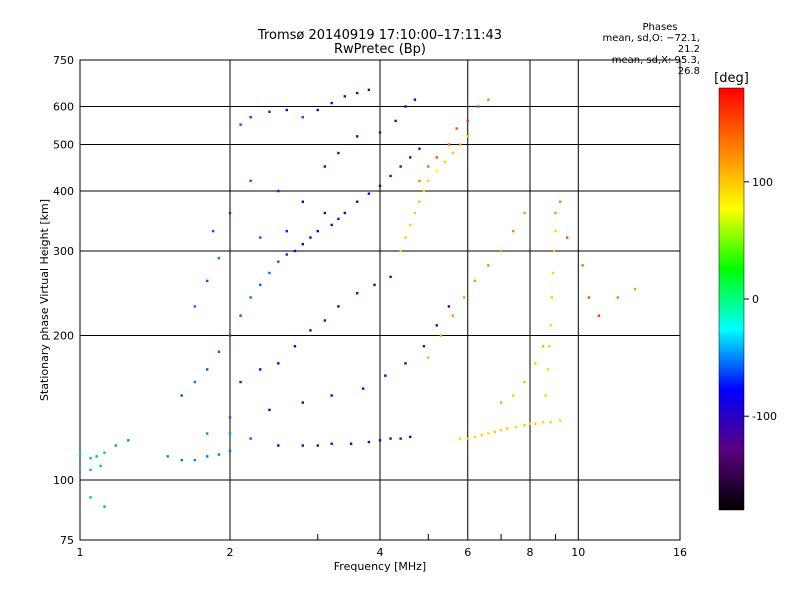 The height and width of the screenshot is (600, 800). What do you see at coordinates (651, 44) in the screenshot?
I see `phases-o-line: mean, sd,O: −72.1, 21.2` at bounding box center [651, 44].